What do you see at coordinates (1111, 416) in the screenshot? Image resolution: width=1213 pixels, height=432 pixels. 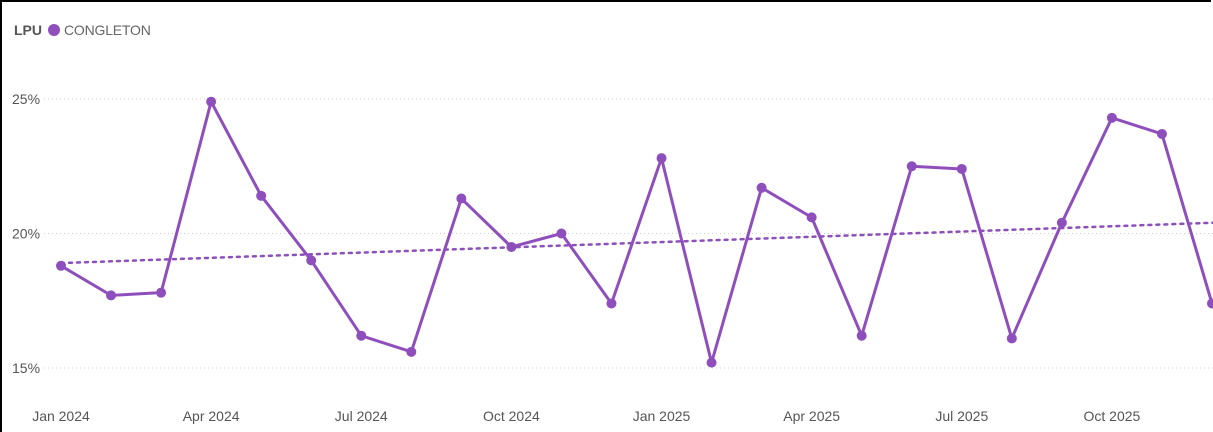 I see `x-tick-label: Oct 2025` at bounding box center [1111, 416].